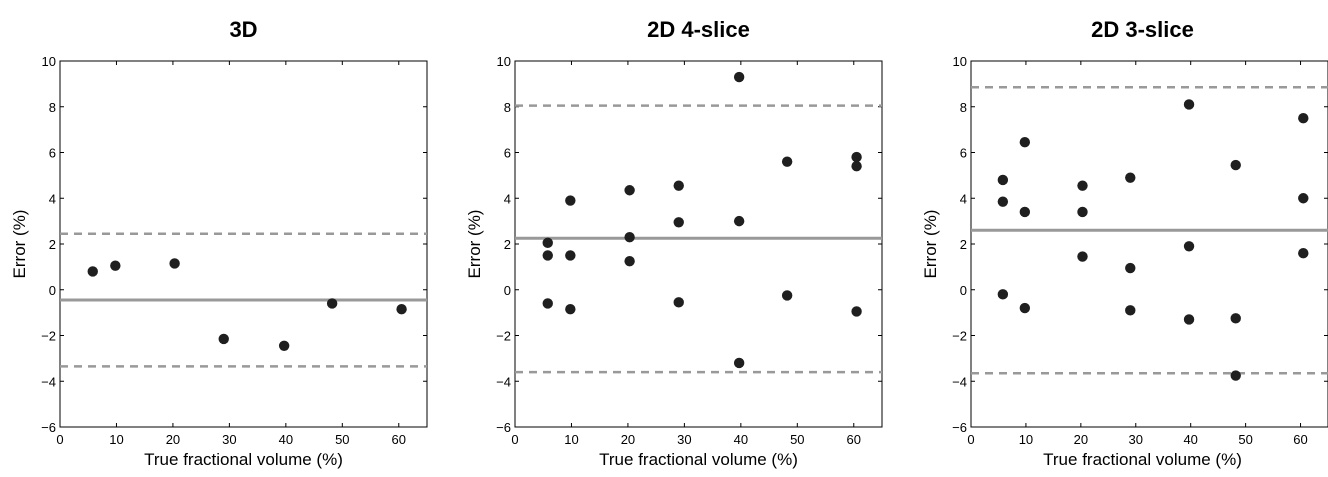 The image size is (1328, 477). I want to click on chart-title: 2D 3-slice, so click(1142, 29).